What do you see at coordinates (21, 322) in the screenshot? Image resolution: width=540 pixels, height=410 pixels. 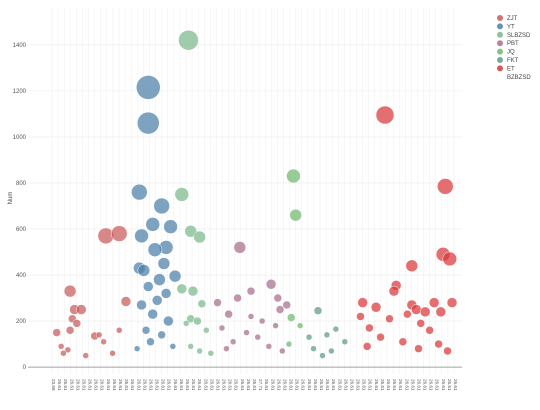 I see `y-tick-label: 200` at bounding box center [21, 322].